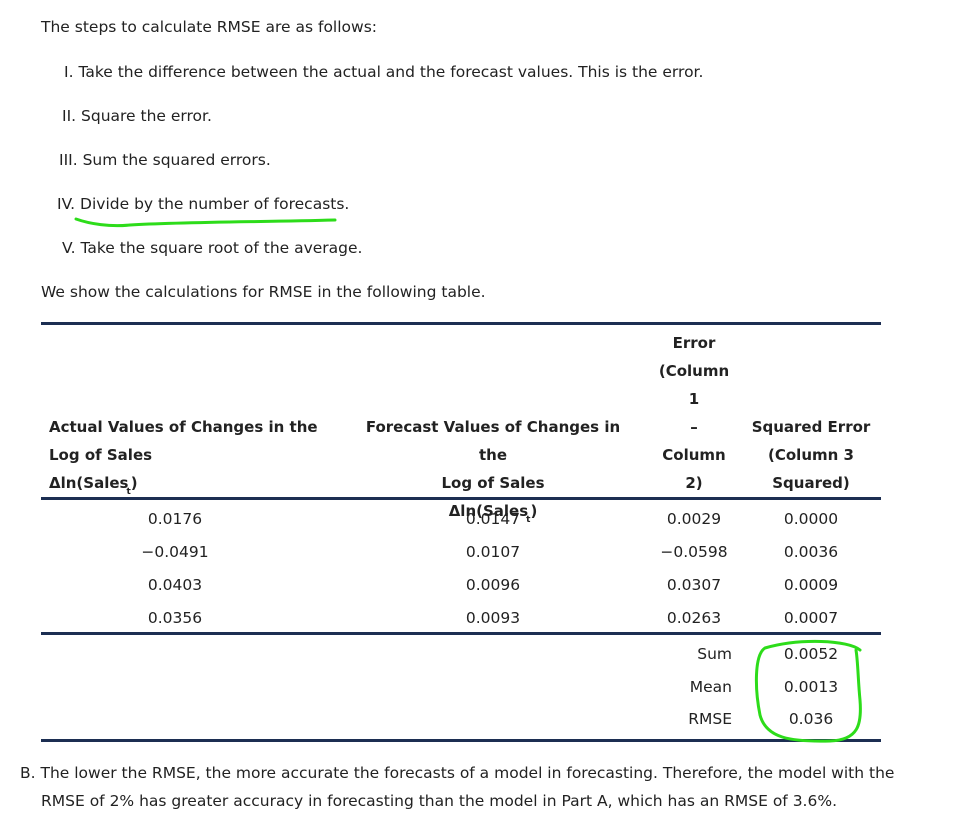 Image resolution: width=955 pixels, height=828 pixels. I want to click on step-2: II. Square the error., so click(137, 116).